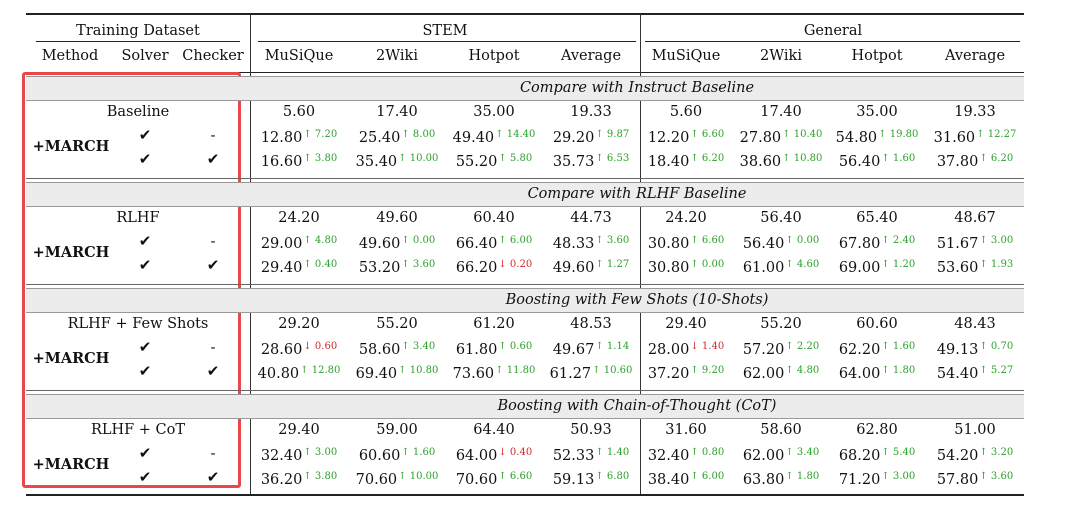 Image resolution: width=1080 pixels, height=517 pixels. What do you see at coordinates (515, 346) in the screenshot?
I see `delta-up: ↑ 0.60` at bounding box center [515, 346].